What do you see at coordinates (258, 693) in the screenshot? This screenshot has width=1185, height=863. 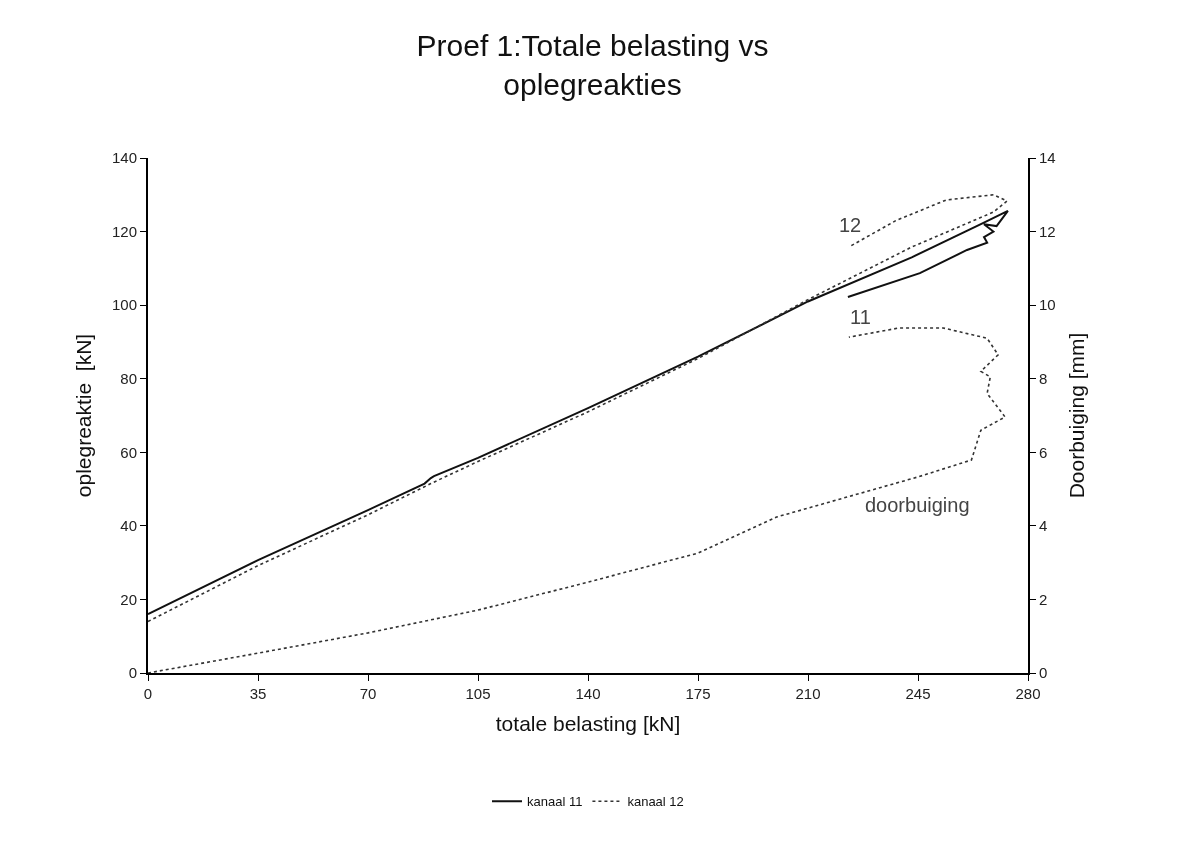 I see `x-tick-label: 35` at bounding box center [258, 693].